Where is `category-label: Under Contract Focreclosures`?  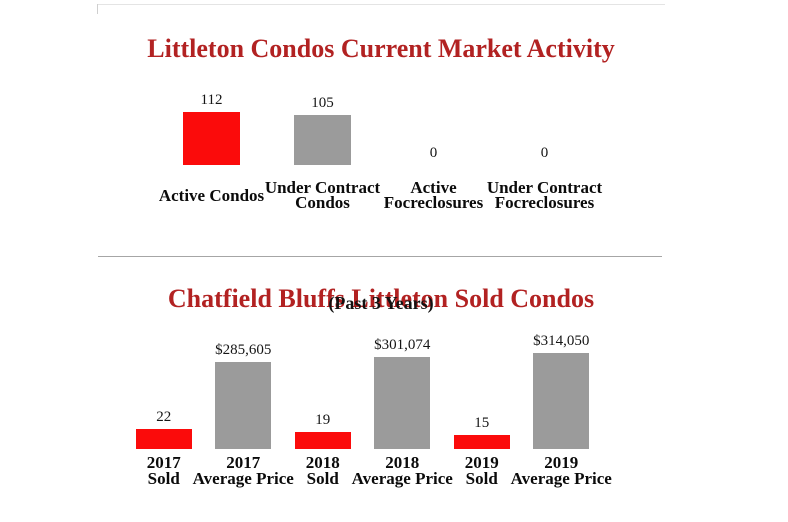 category-label: Under Contract Focreclosures is located at coordinates (544, 195).